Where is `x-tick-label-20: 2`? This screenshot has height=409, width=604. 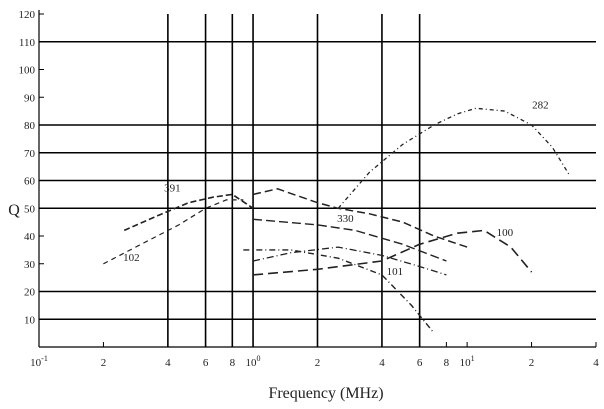
x-tick-label-20: 2 is located at coordinates (532, 363).